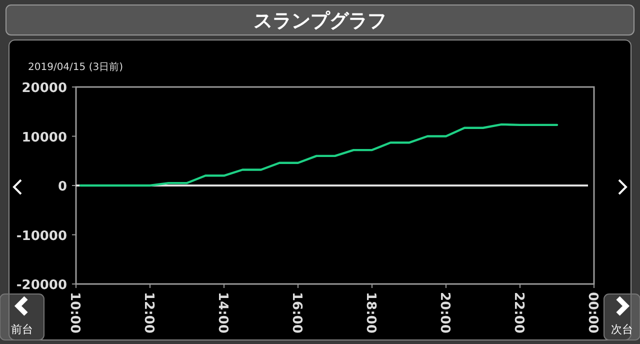 Image resolution: width=640 pixels, height=344 pixels. I want to click on x-tick-label: 12:00, so click(148, 313).